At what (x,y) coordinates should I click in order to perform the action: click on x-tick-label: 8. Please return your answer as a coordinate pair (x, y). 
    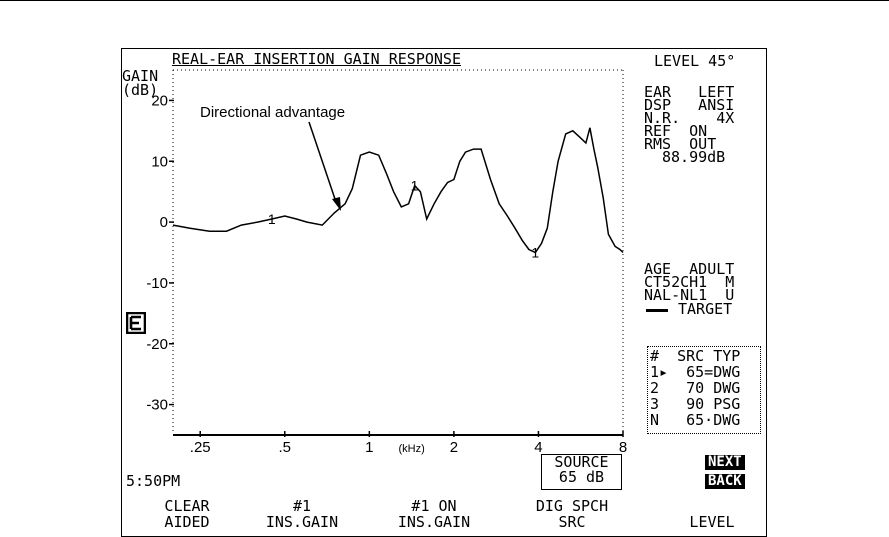
    Looking at the image, I should click on (623, 447).